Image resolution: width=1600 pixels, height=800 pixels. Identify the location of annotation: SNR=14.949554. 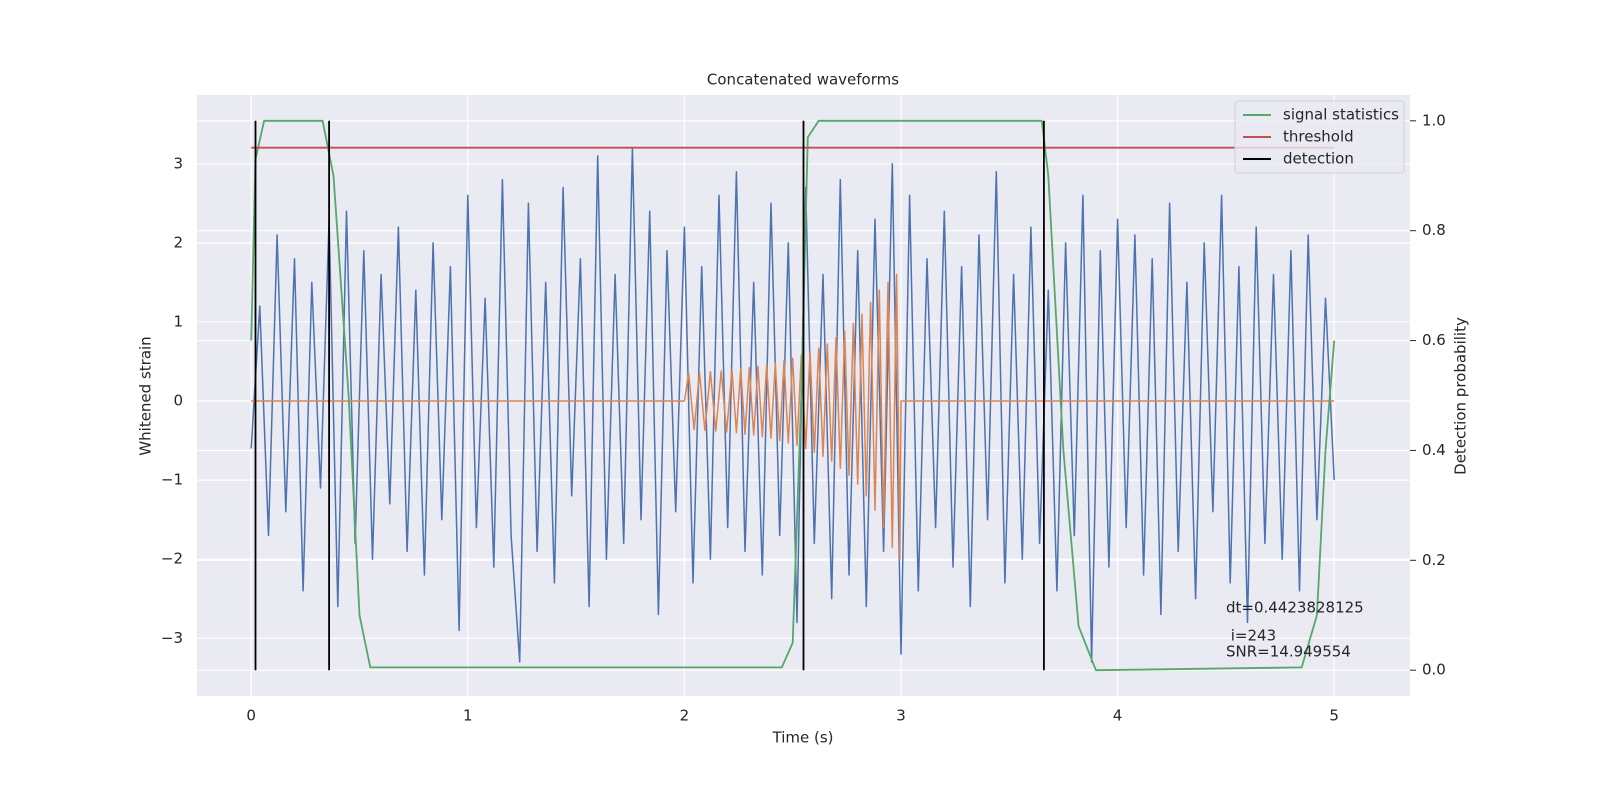
(1288, 652).